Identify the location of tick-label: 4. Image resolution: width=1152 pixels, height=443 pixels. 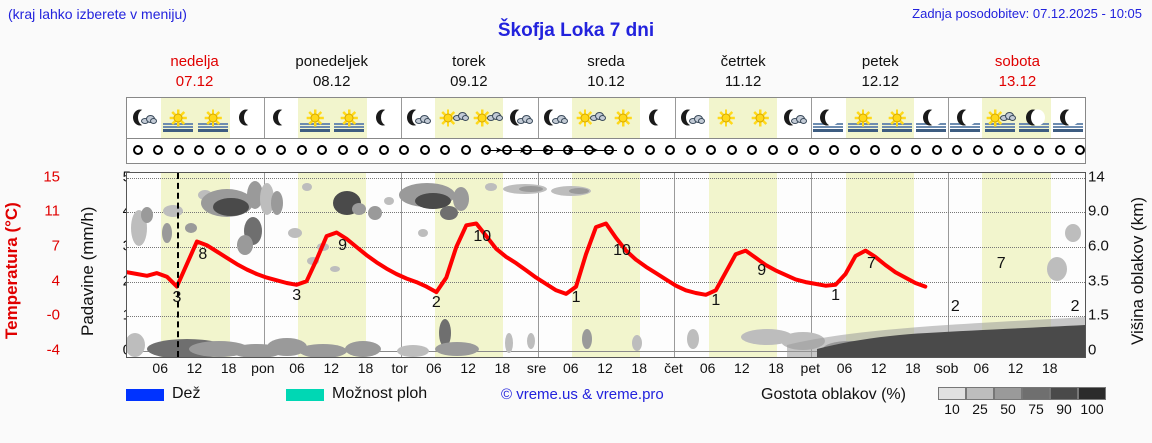
(55, 281).